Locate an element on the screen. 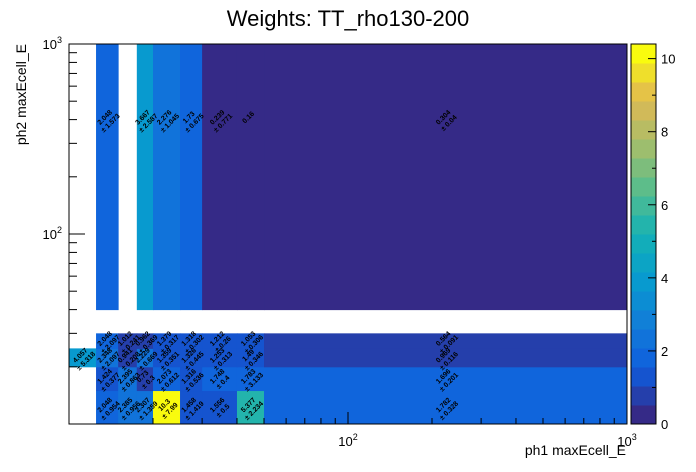 This screenshot has width=696, height=472. y-tick-label-1: 10³ is located at coordinates (52, 43).